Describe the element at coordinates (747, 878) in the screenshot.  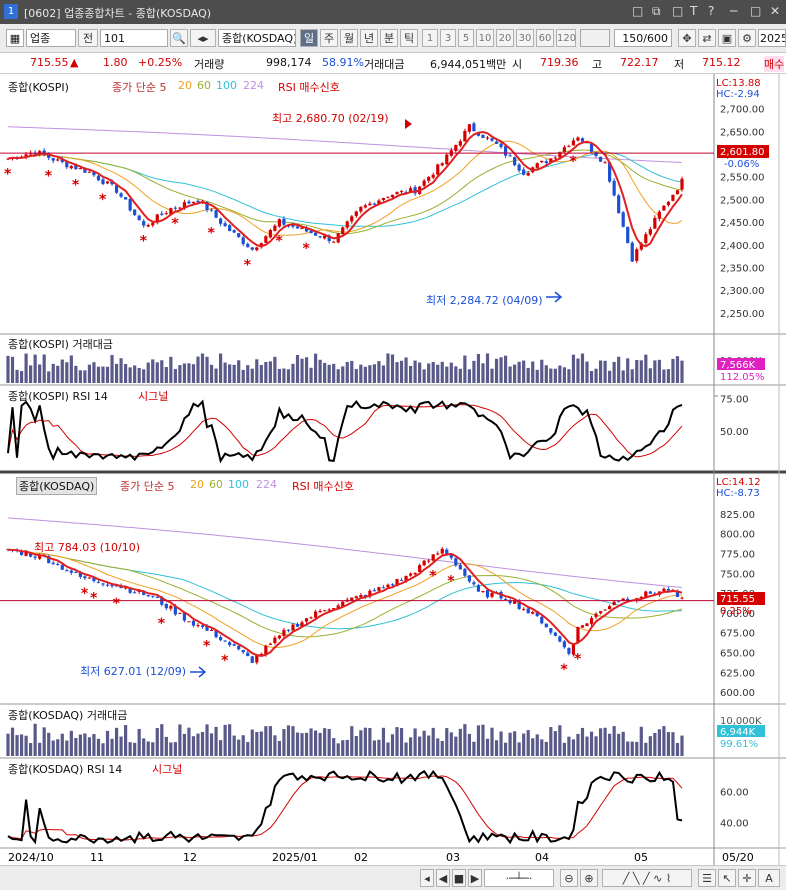
I see `crosshair-icon: ✛` at that location.